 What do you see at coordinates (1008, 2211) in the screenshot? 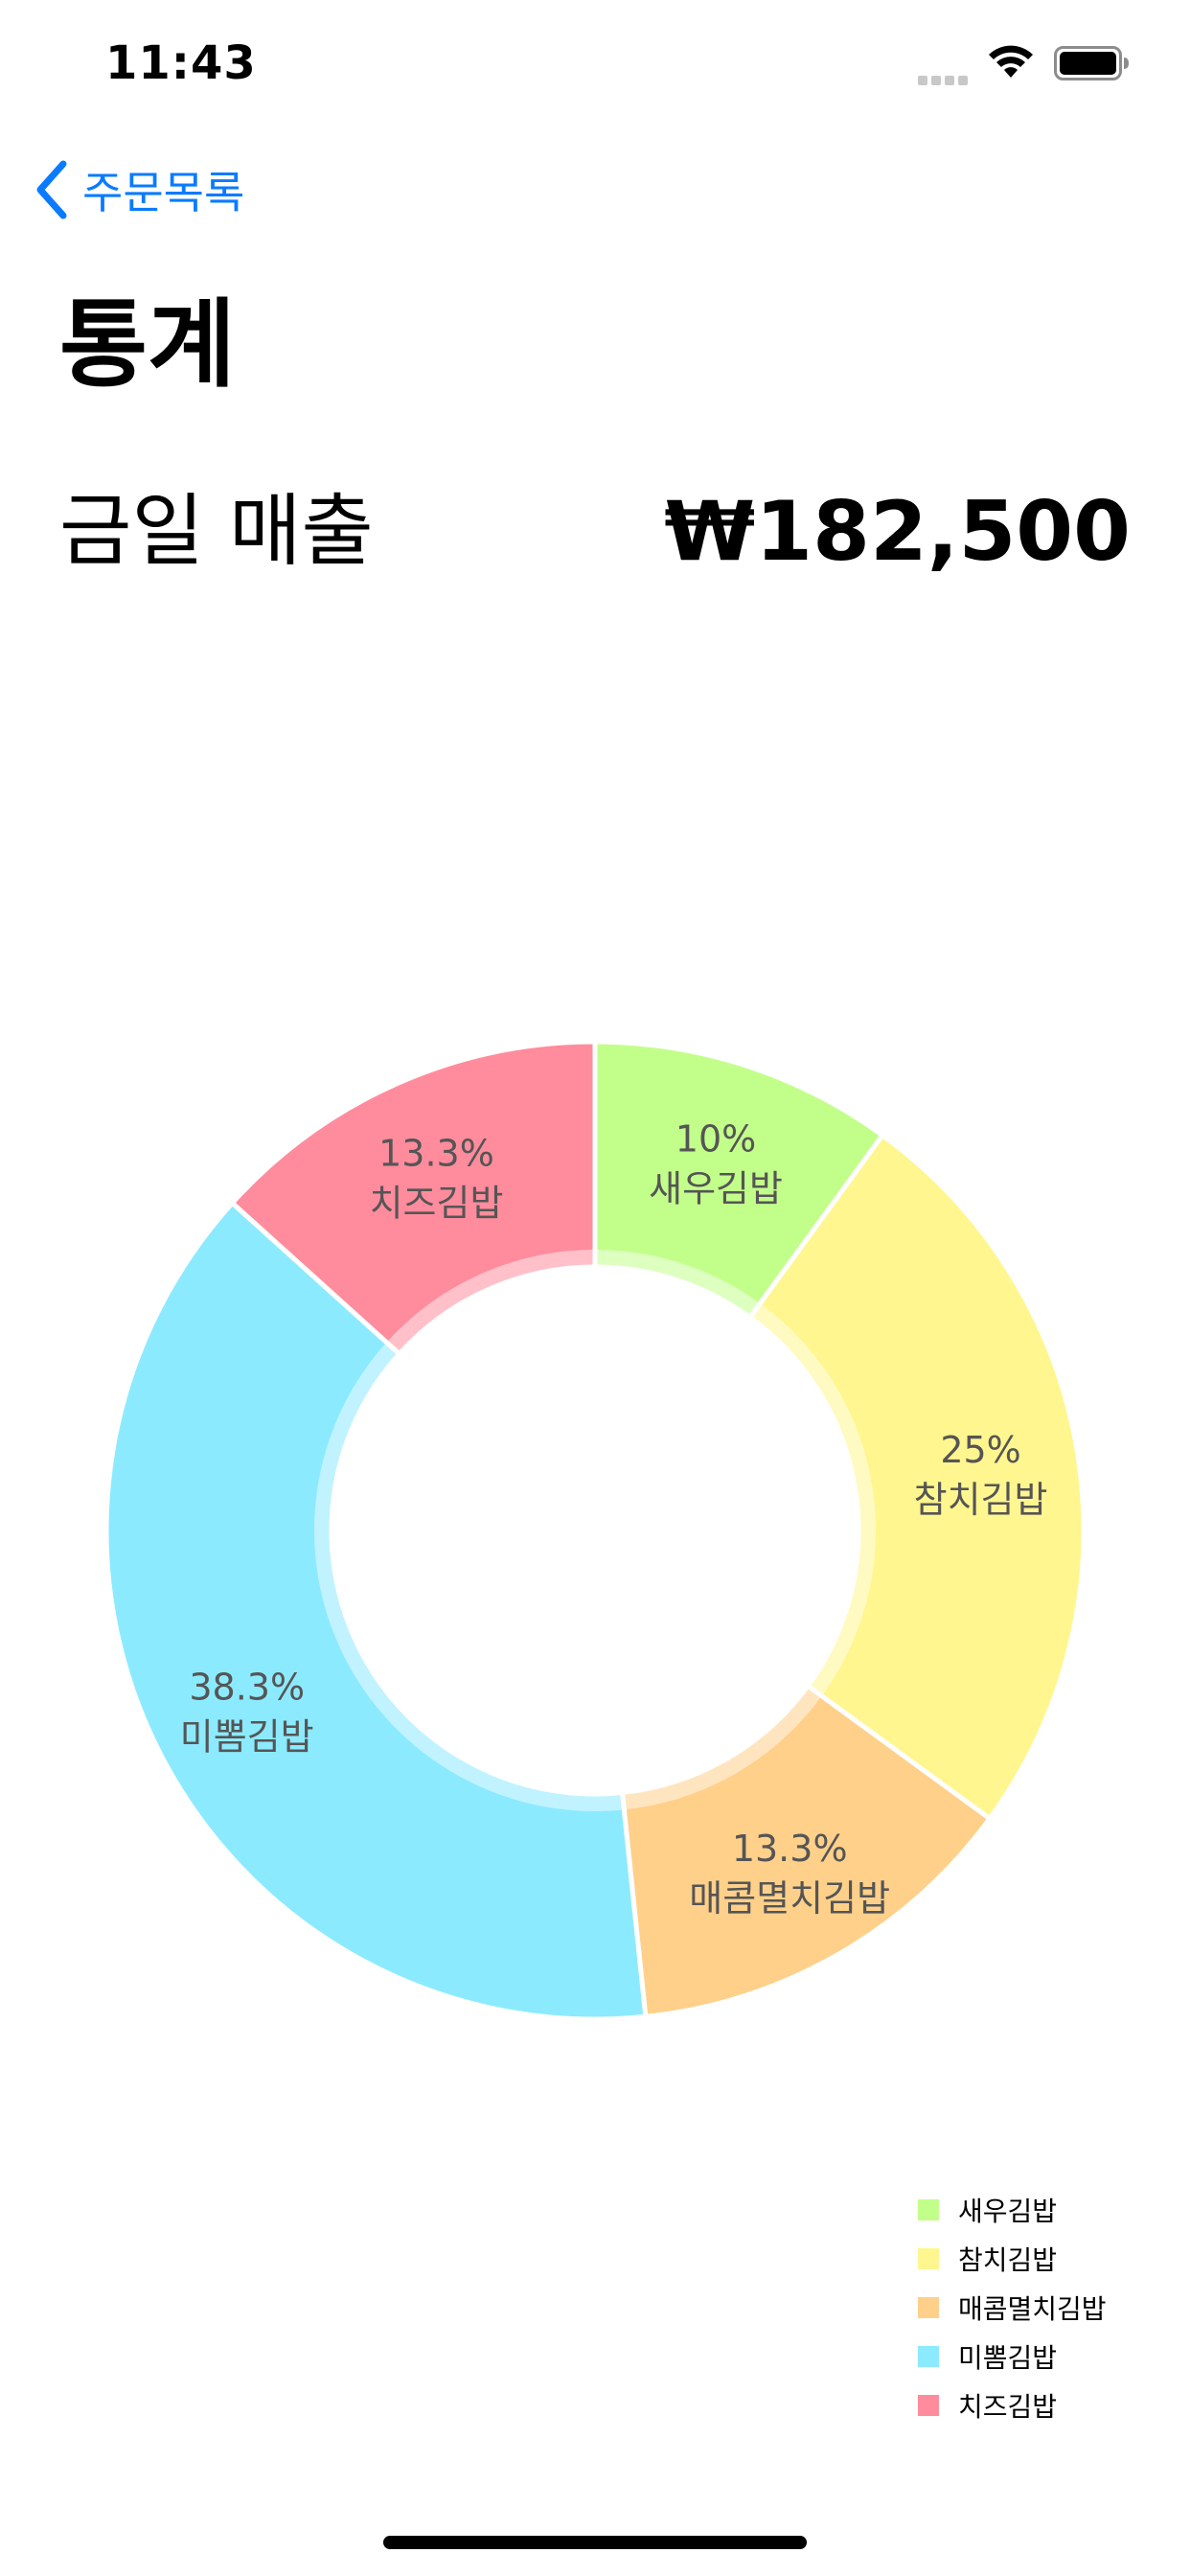
I see `legend-label-1: 새우김밥` at bounding box center [1008, 2211].